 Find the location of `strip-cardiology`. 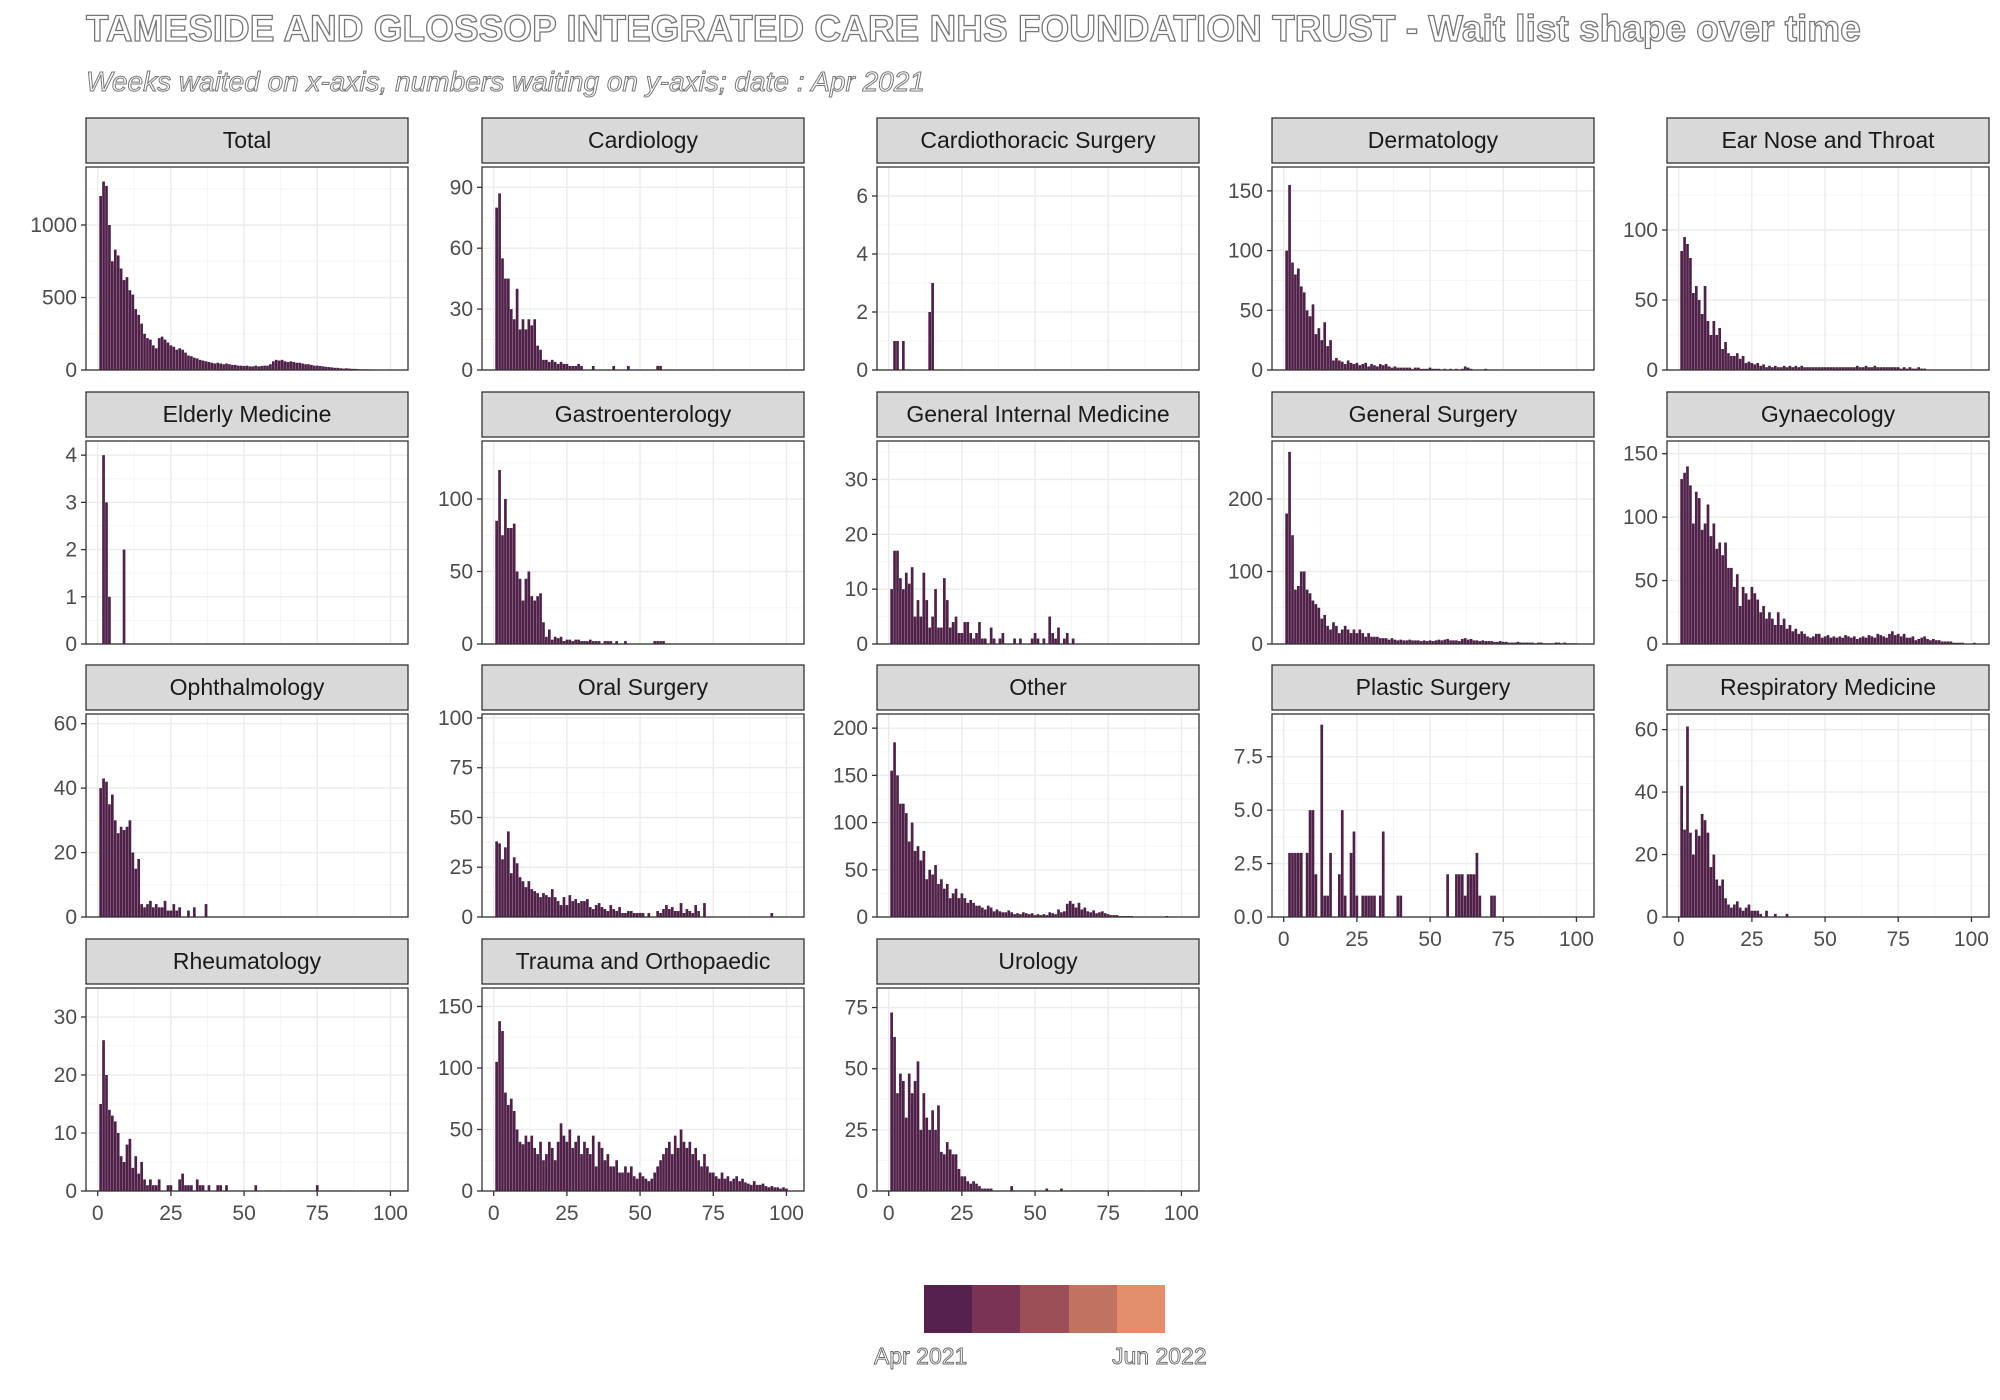

strip-cardiology is located at coordinates (643, 140).